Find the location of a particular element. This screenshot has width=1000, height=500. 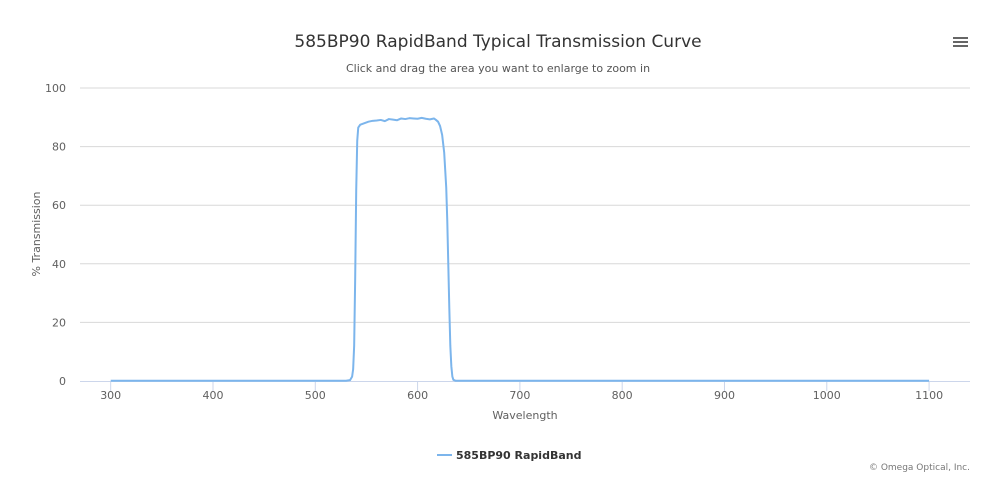

y-tick-label: 100 is located at coordinates (55, 88).